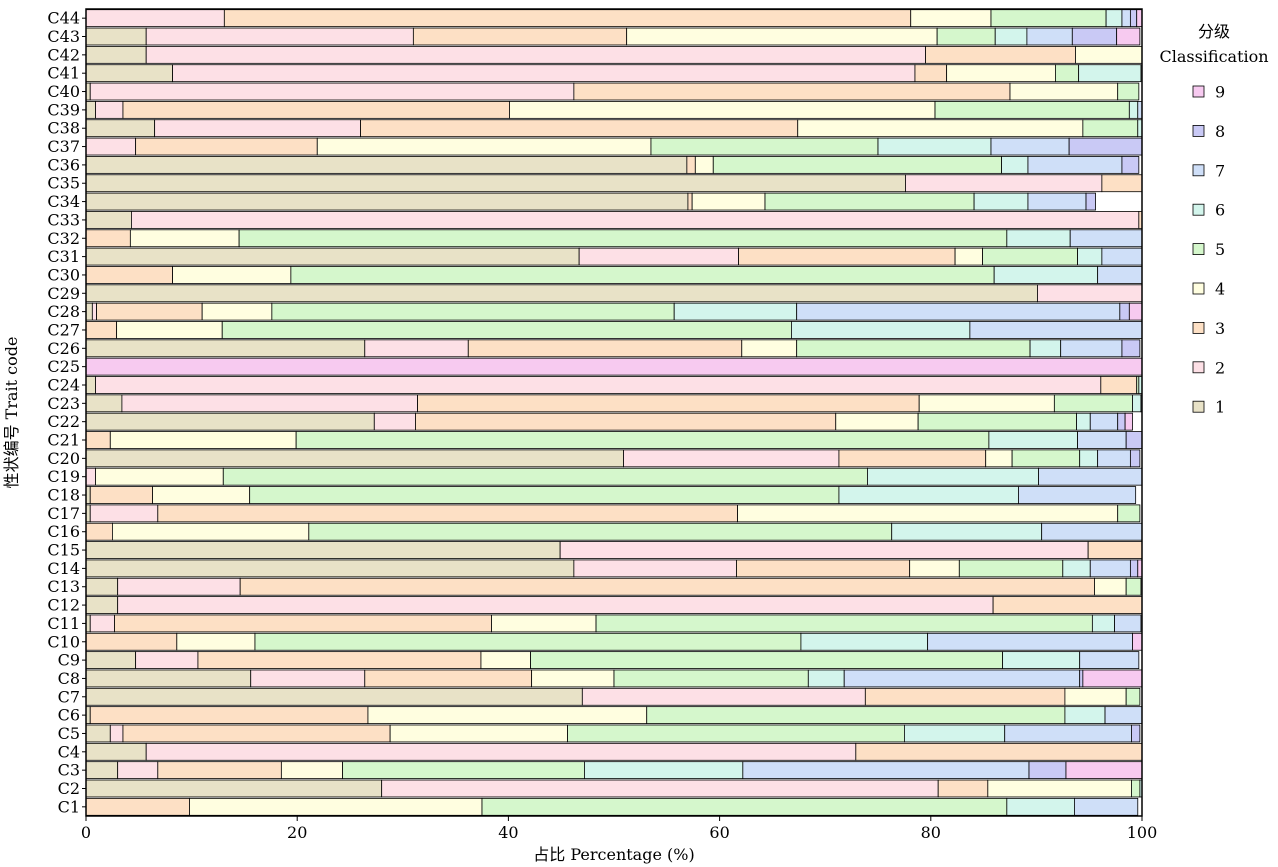 The width and height of the screenshot is (1278, 867). Describe the element at coordinates (63, 219) in the screenshot. I see `y-tick-label: C33` at that location.